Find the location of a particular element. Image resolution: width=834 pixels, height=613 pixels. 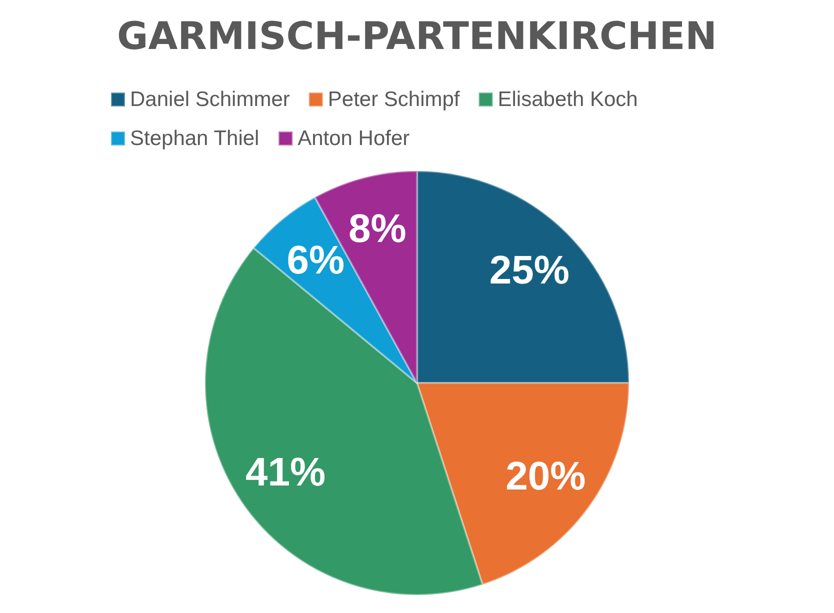

legend-label: Stephan Thiel is located at coordinates (195, 138).